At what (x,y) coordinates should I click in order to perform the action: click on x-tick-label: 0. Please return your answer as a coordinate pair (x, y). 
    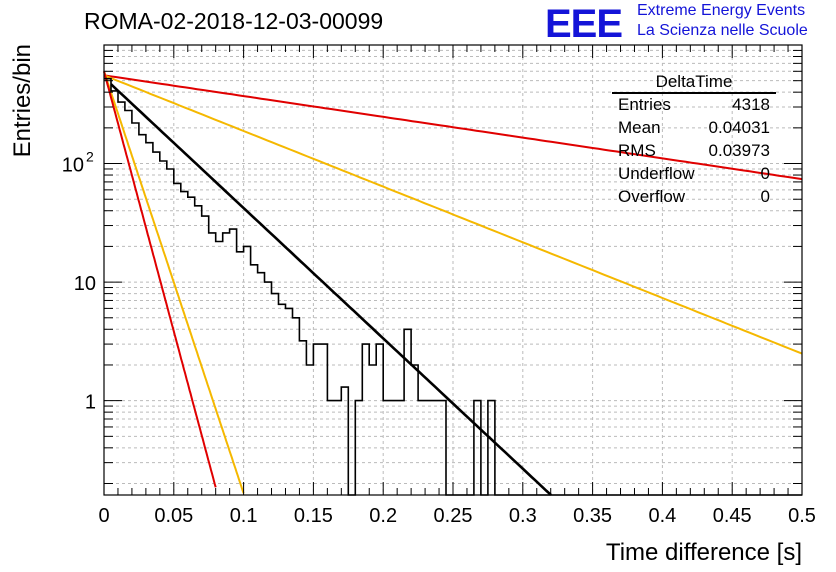
    Looking at the image, I should click on (103, 516).